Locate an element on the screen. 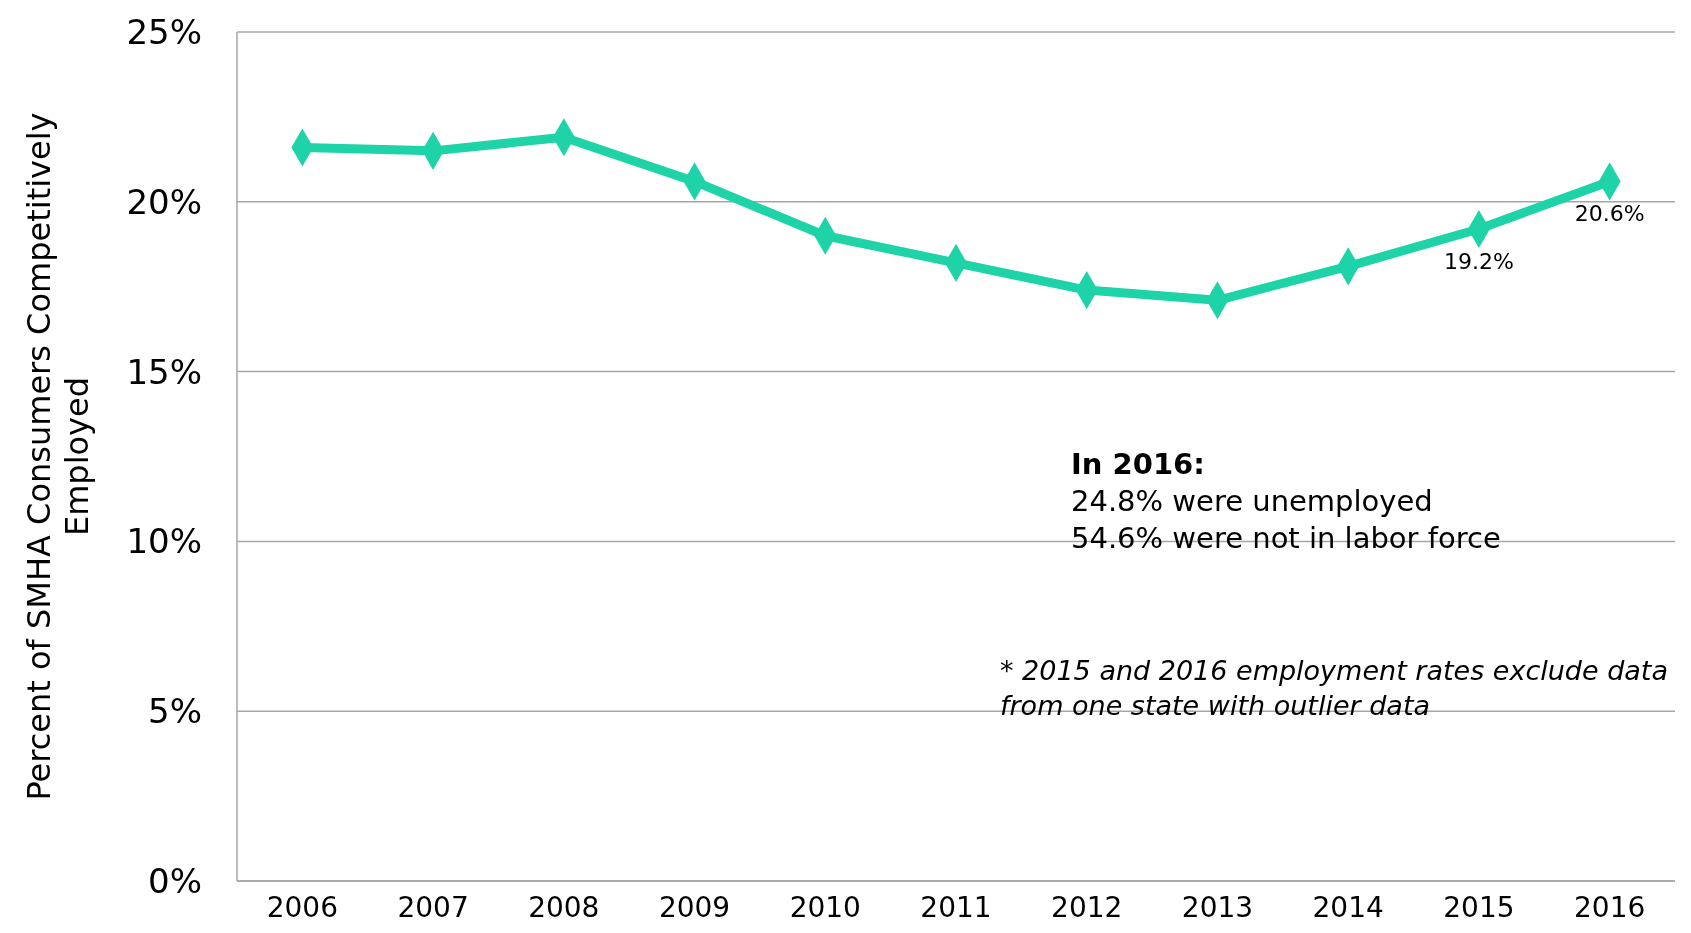 The image size is (1691, 933). x-tick-label: 2012 is located at coordinates (1087, 907).